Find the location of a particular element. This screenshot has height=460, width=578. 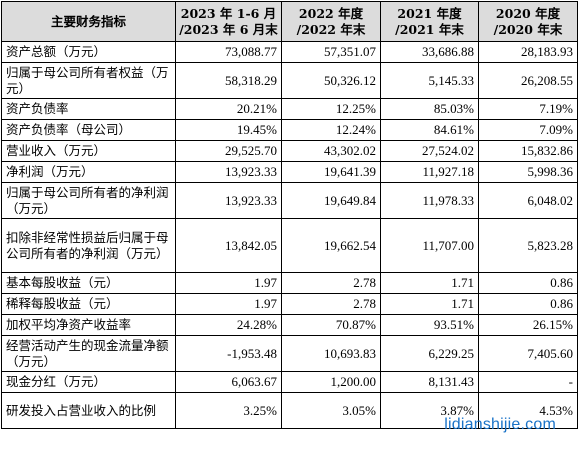

row-label: 营业收入（万元） is located at coordinates (88, 151).